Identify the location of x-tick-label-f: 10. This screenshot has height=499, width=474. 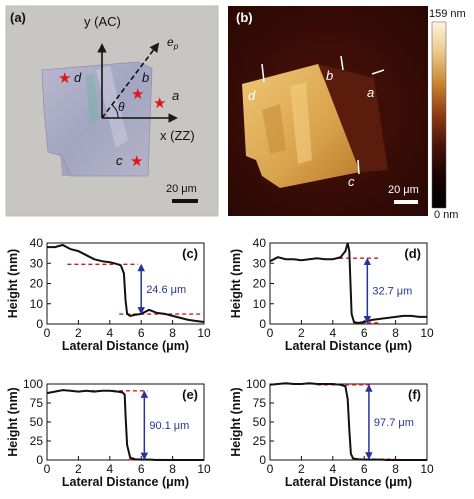
(427, 469).